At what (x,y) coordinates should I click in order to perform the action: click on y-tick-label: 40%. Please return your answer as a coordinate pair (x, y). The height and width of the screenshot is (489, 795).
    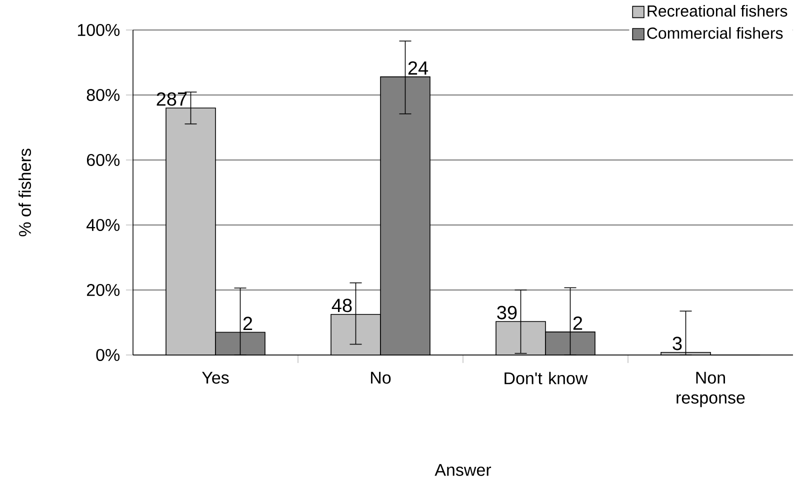
    Looking at the image, I should click on (103, 225).